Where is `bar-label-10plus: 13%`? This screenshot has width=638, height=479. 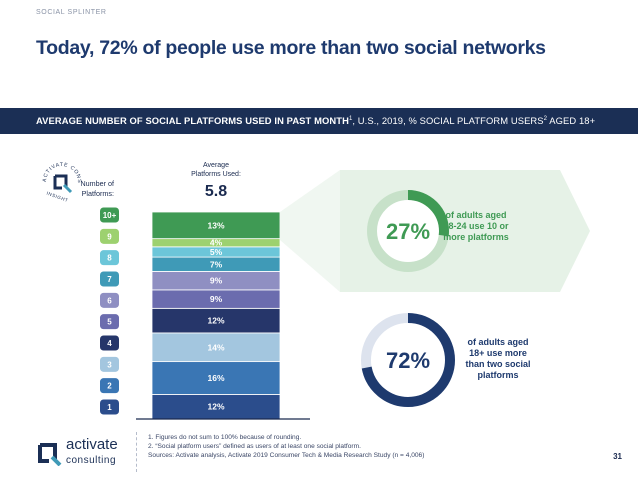 bar-label-10plus: 13% is located at coordinates (215, 225).